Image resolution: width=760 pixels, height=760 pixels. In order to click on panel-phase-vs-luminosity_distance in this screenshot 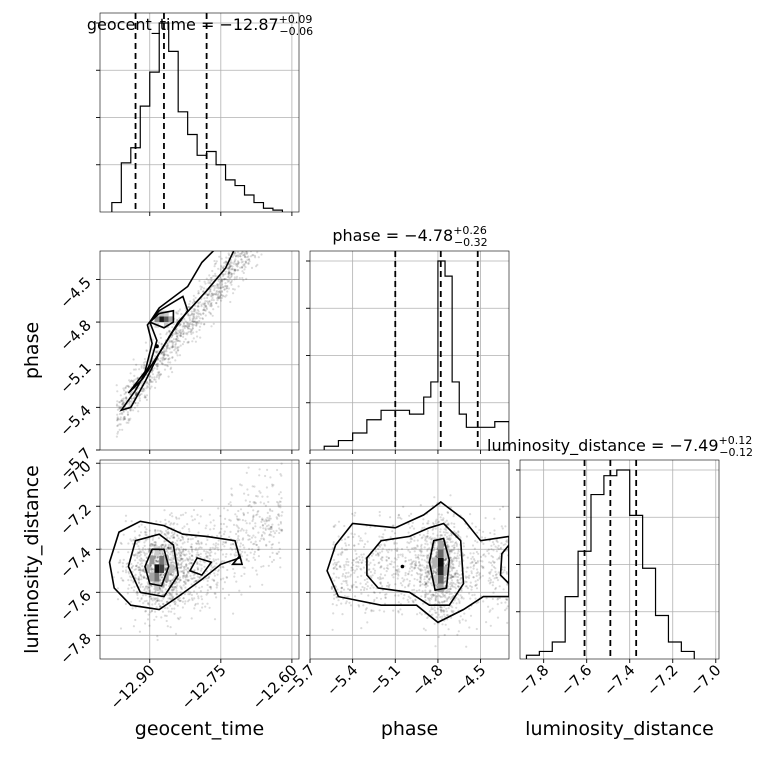, I will do `click(409, 559)`.